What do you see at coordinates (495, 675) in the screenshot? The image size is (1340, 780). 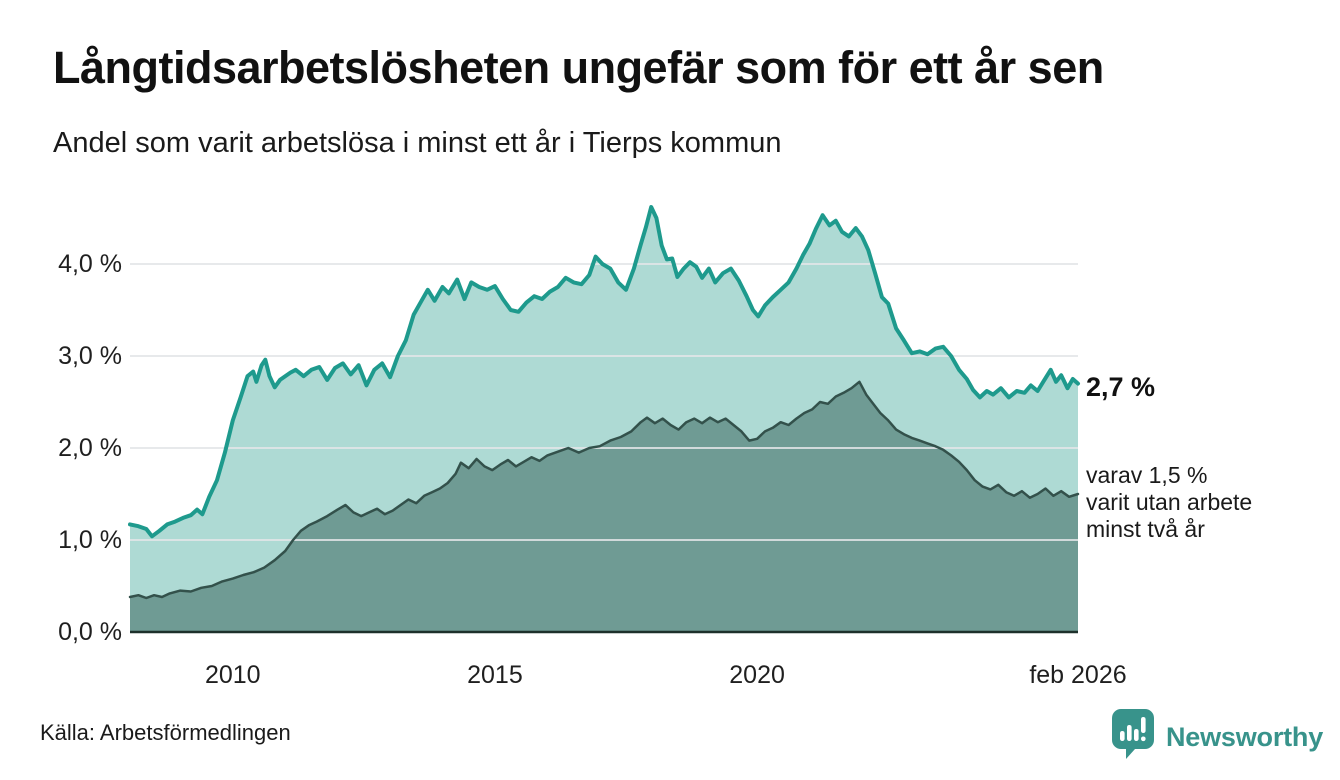 I see `x-axis-tick-label: 2015` at bounding box center [495, 675].